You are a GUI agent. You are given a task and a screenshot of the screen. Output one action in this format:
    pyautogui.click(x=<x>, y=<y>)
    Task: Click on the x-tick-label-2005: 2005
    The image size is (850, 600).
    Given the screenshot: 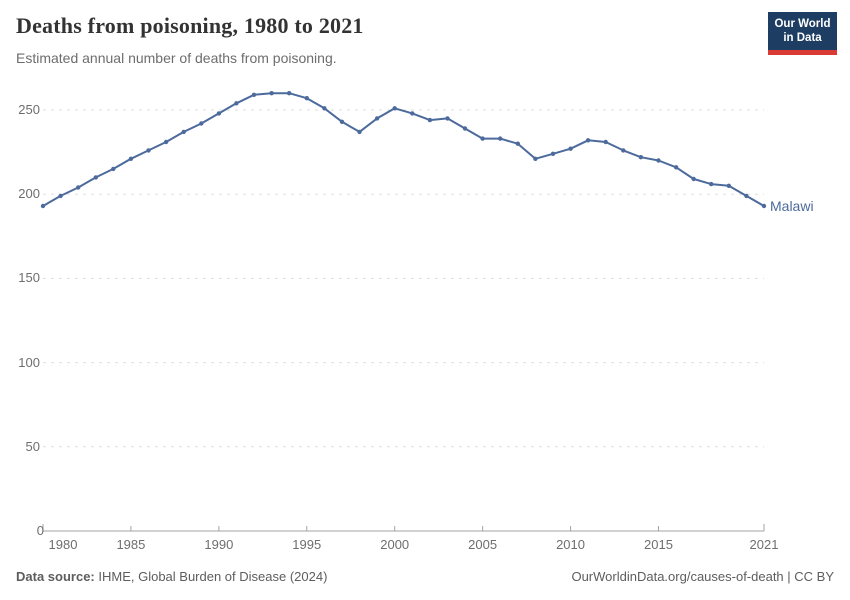 What is the action you would take?
    pyautogui.click(x=483, y=544)
    